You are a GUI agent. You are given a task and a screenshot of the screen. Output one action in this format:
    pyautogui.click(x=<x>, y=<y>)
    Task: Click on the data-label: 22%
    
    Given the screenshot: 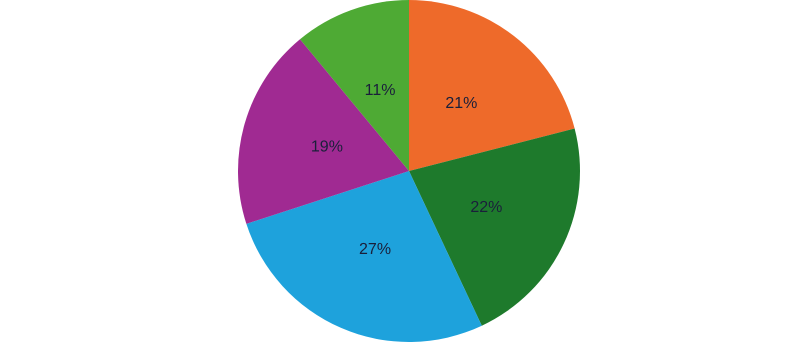 What is the action you would take?
    pyautogui.click(x=486, y=207)
    